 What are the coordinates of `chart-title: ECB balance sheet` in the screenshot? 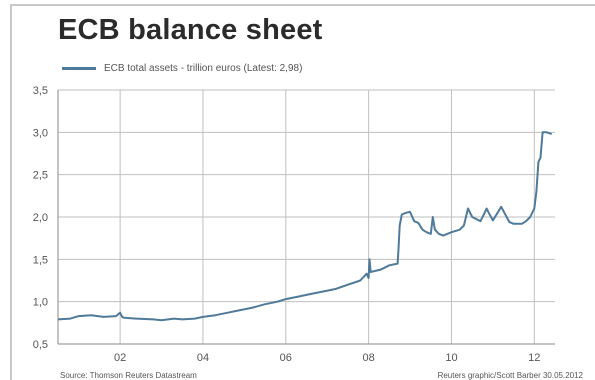 It's located at (190, 30).